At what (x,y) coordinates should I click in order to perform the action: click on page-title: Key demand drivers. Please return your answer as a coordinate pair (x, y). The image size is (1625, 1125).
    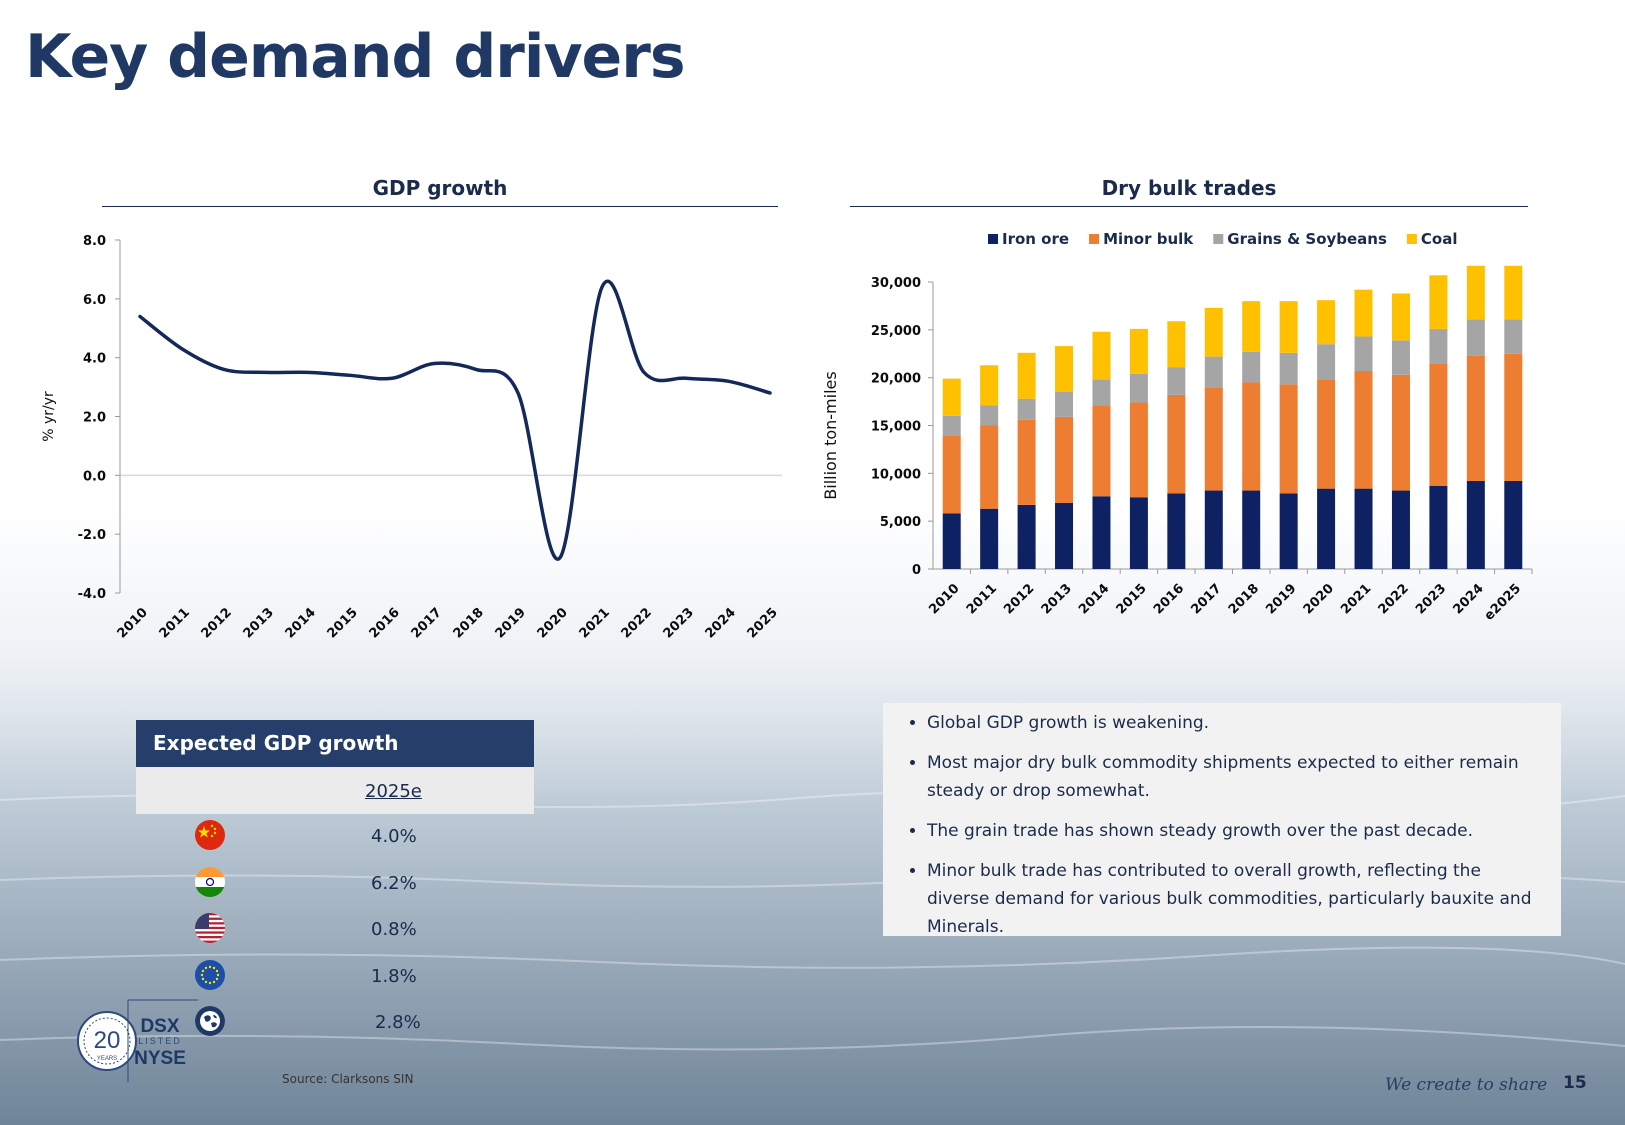
    Looking at the image, I should click on (355, 57).